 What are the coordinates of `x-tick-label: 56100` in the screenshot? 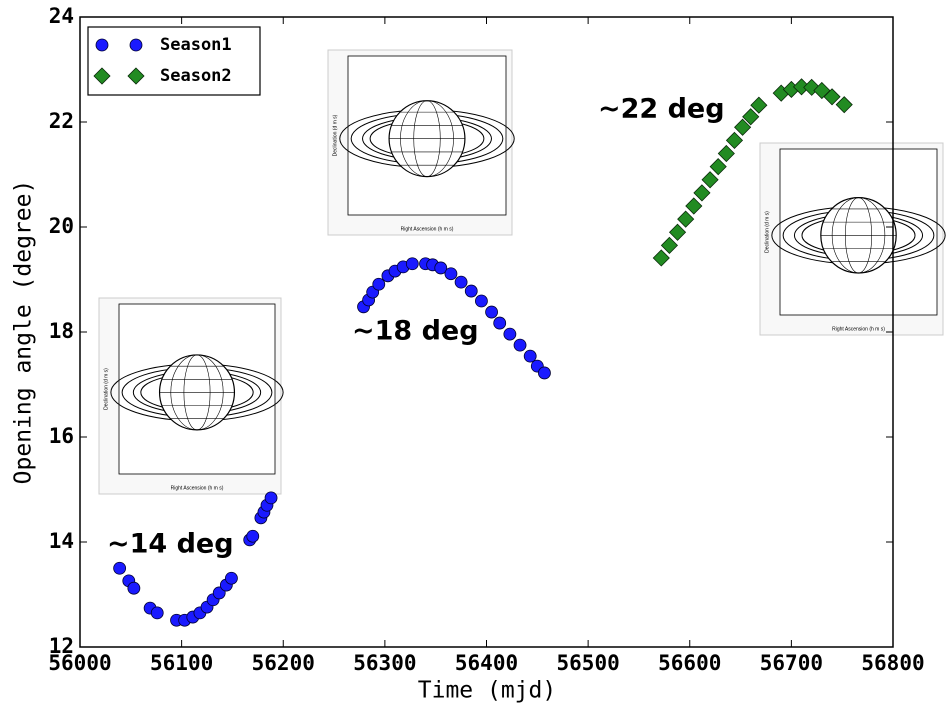 It's located at (181, 663).